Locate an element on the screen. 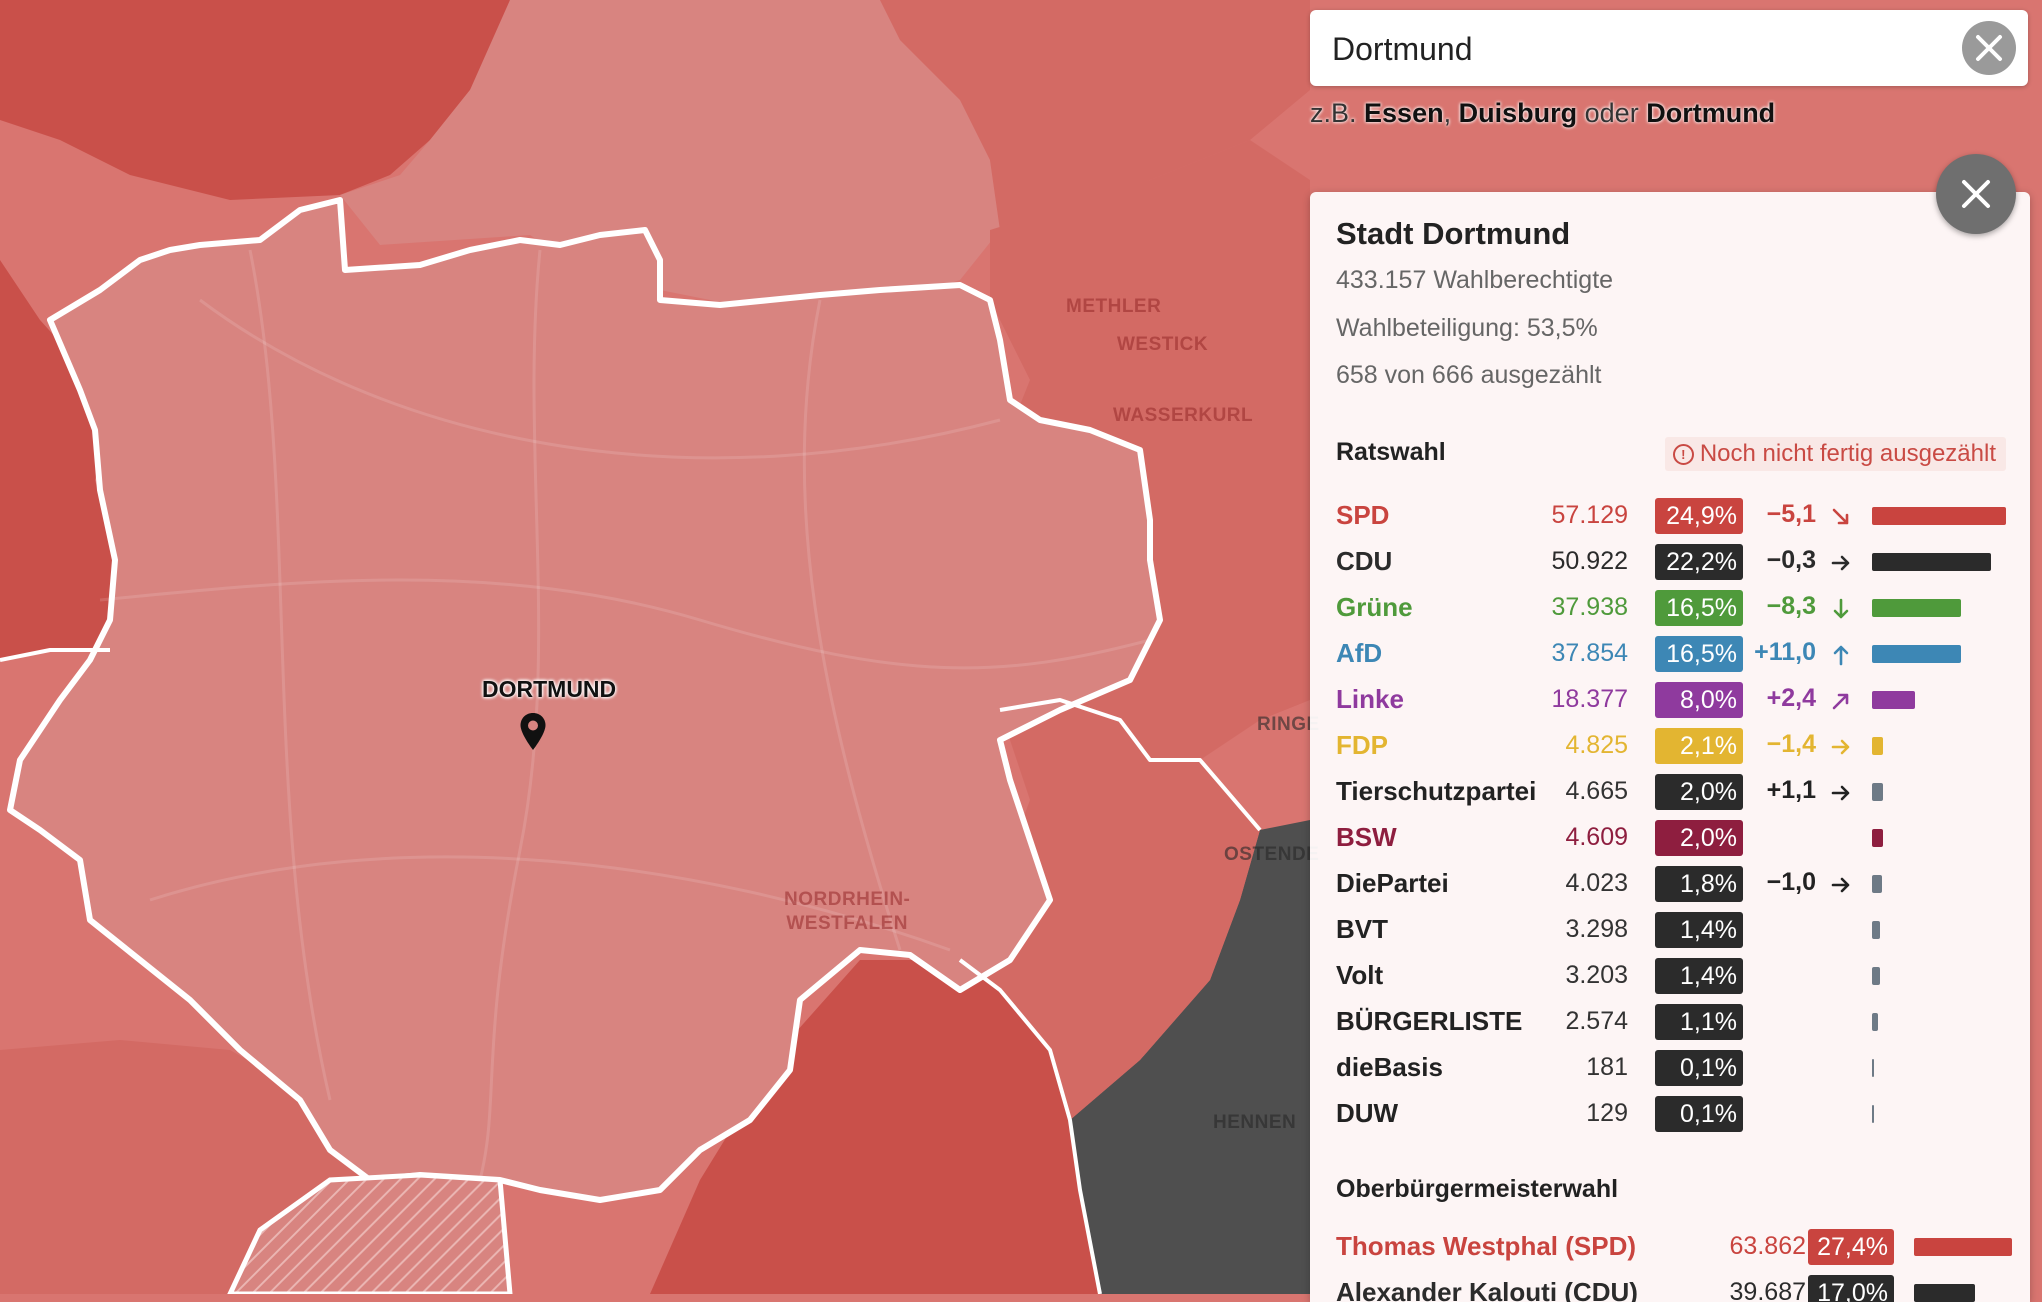 The height and width of the screenshot is (1302, 2042). party-change: −0,3 is located at coordinates (1791, 560).